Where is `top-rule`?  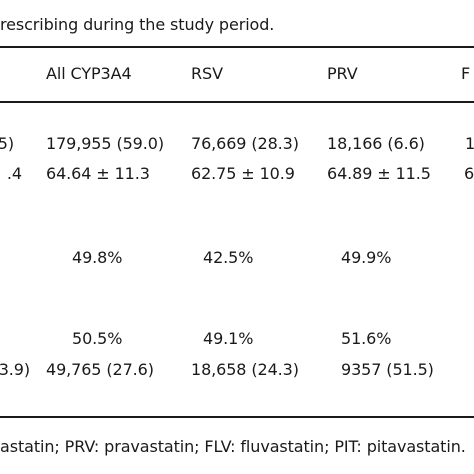 top-rule is located at coordinates (237, 47).